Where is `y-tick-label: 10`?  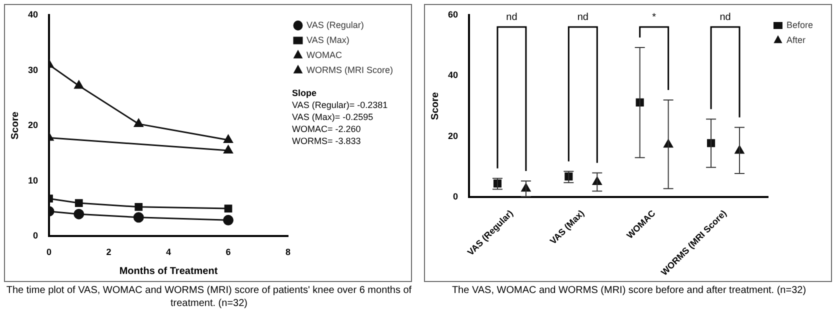
y-tick-label: 10 is located at coordinates (33, 180).